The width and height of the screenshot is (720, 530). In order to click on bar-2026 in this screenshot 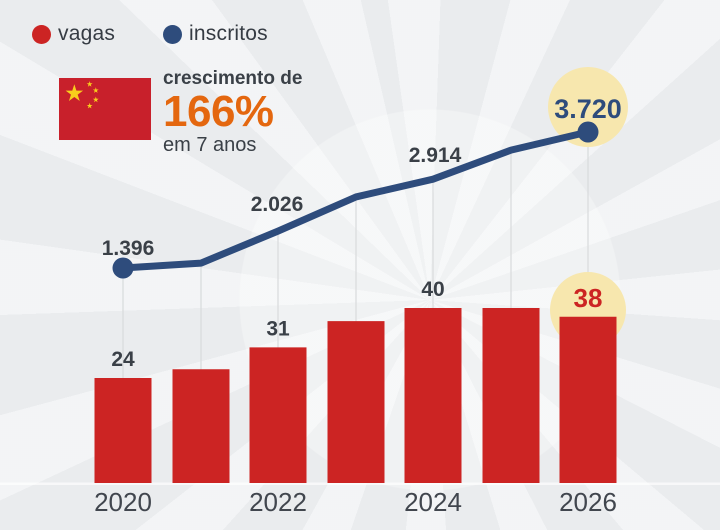, I will do `click(588, 399)`.